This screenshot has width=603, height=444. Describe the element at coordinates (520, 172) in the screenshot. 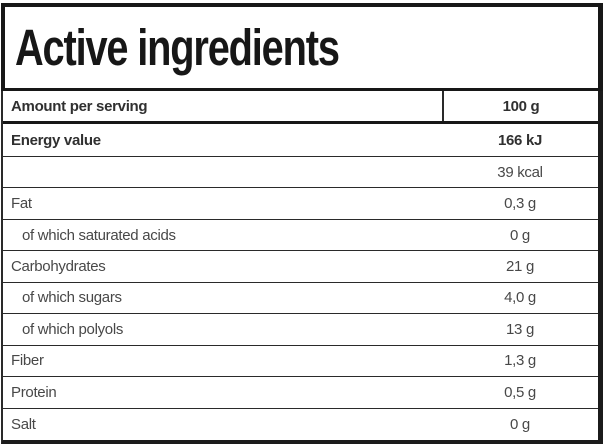

I see `row-value: 39 kcal` at that location.